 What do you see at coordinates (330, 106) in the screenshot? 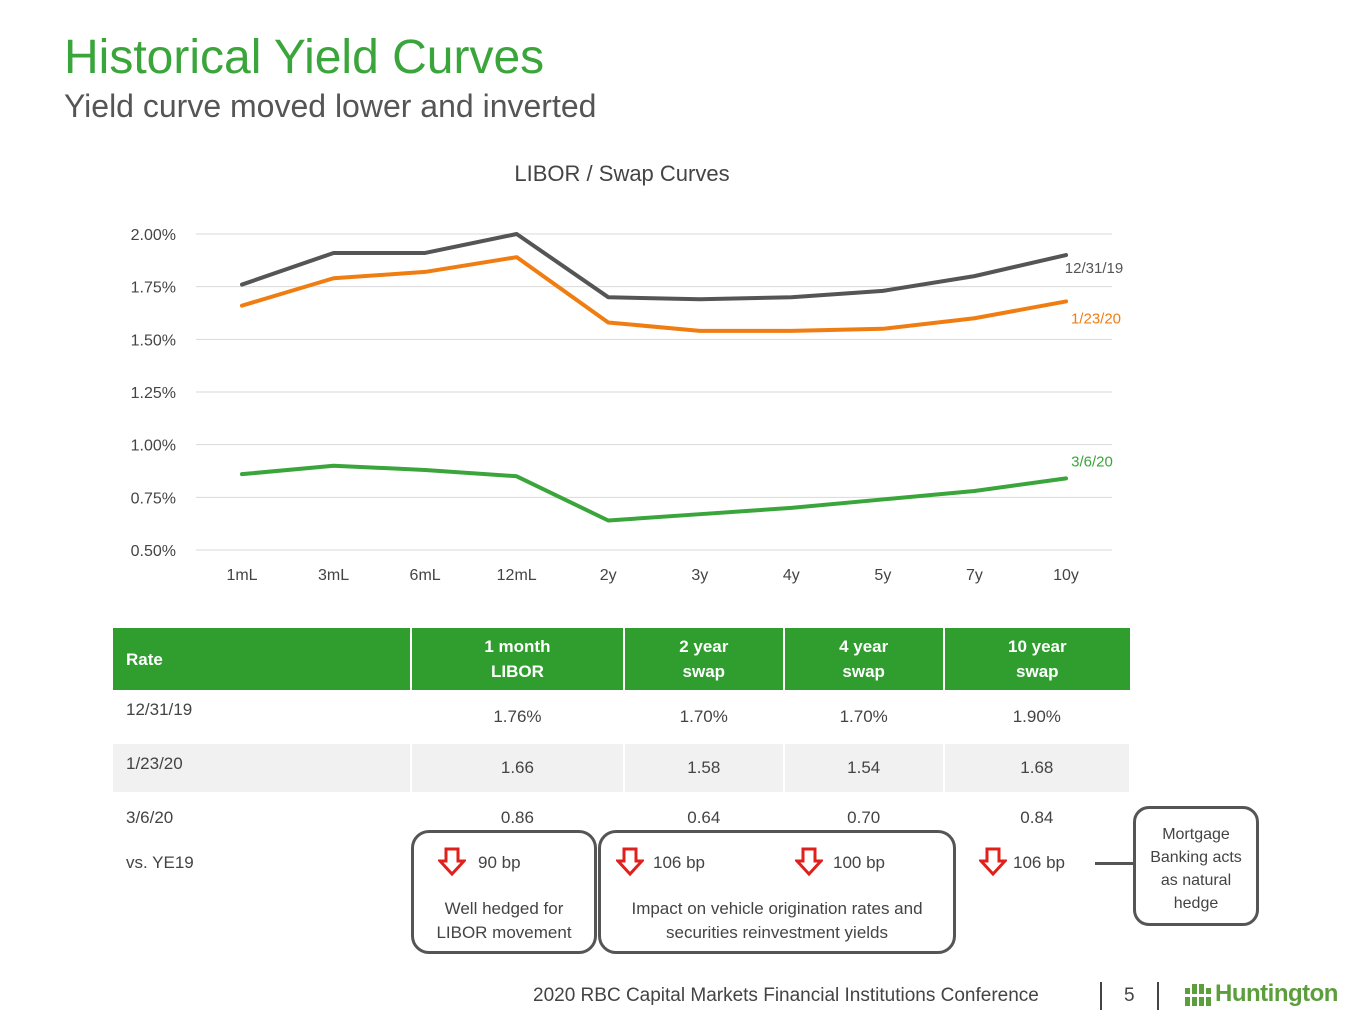
I see `slide-subtitle: Yield curve moved lower and inverted` at bounding box center [330, 106].